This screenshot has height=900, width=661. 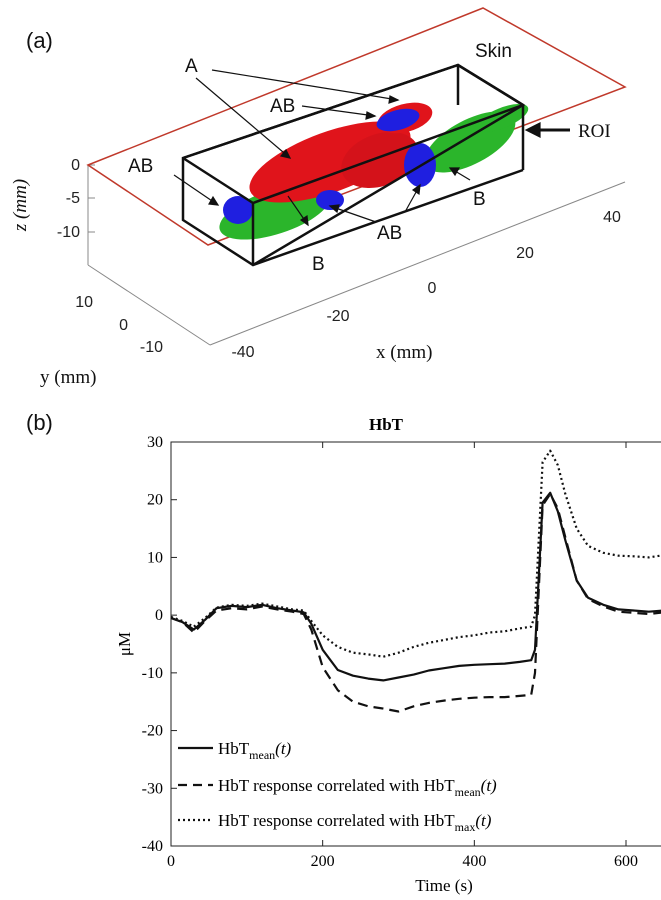 What do you see at coordinates (380, 160) in the screenshot?
I see `region-a-blob` at bounding box center [380, 160].